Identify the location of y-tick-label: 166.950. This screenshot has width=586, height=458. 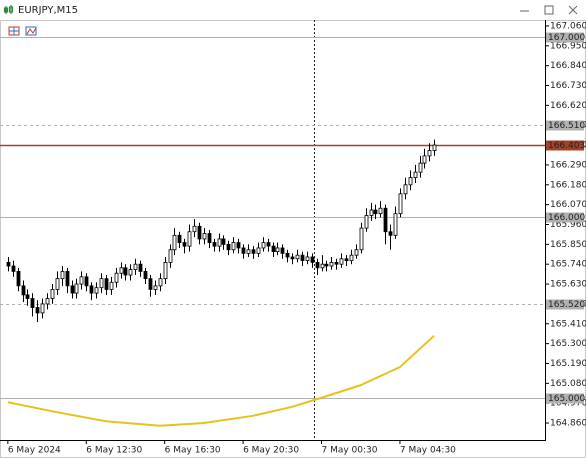
(568, 46).